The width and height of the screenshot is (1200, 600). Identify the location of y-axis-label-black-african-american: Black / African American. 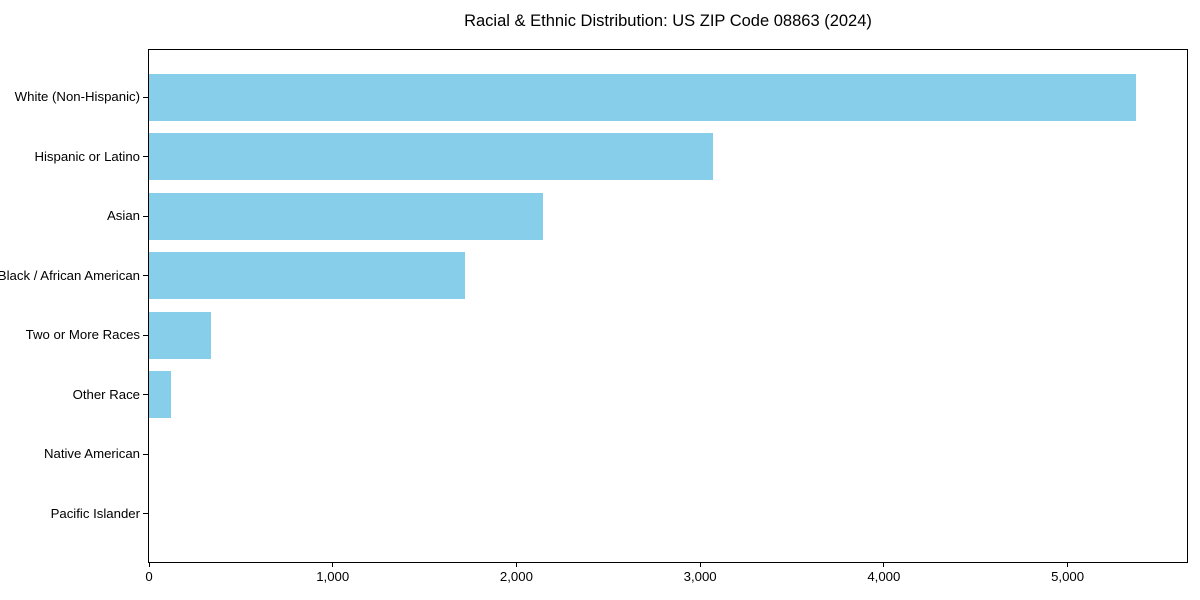
(70, 275).